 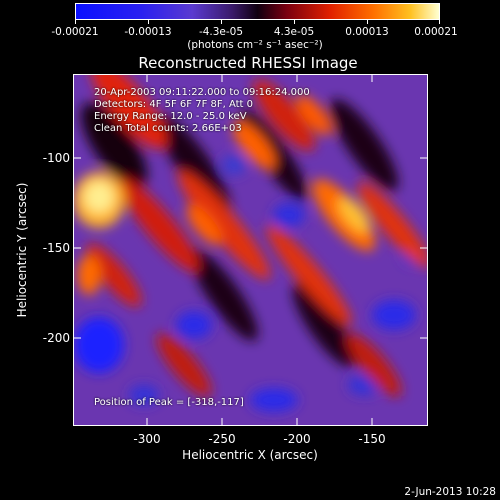 I want to click on colorbar-label: 0.00013, so click(x=367, y=32).